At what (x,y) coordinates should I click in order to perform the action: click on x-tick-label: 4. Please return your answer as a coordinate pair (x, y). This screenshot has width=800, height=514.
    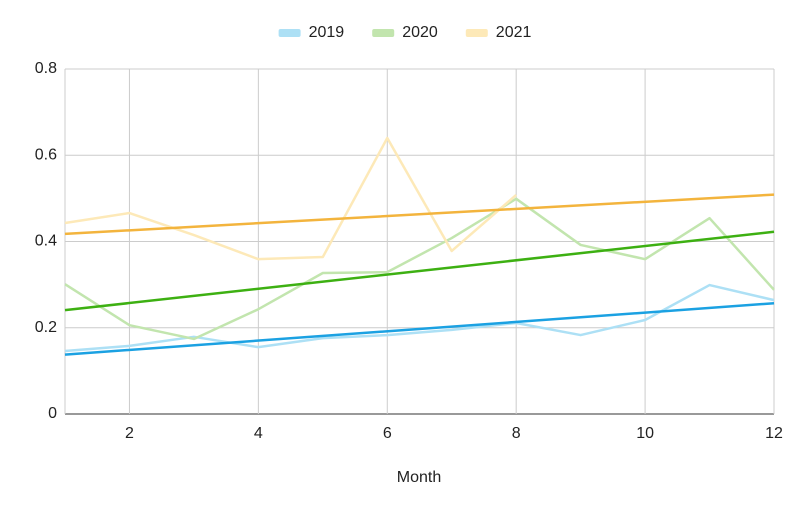
    Looking at the image, I should click on (258, 433).